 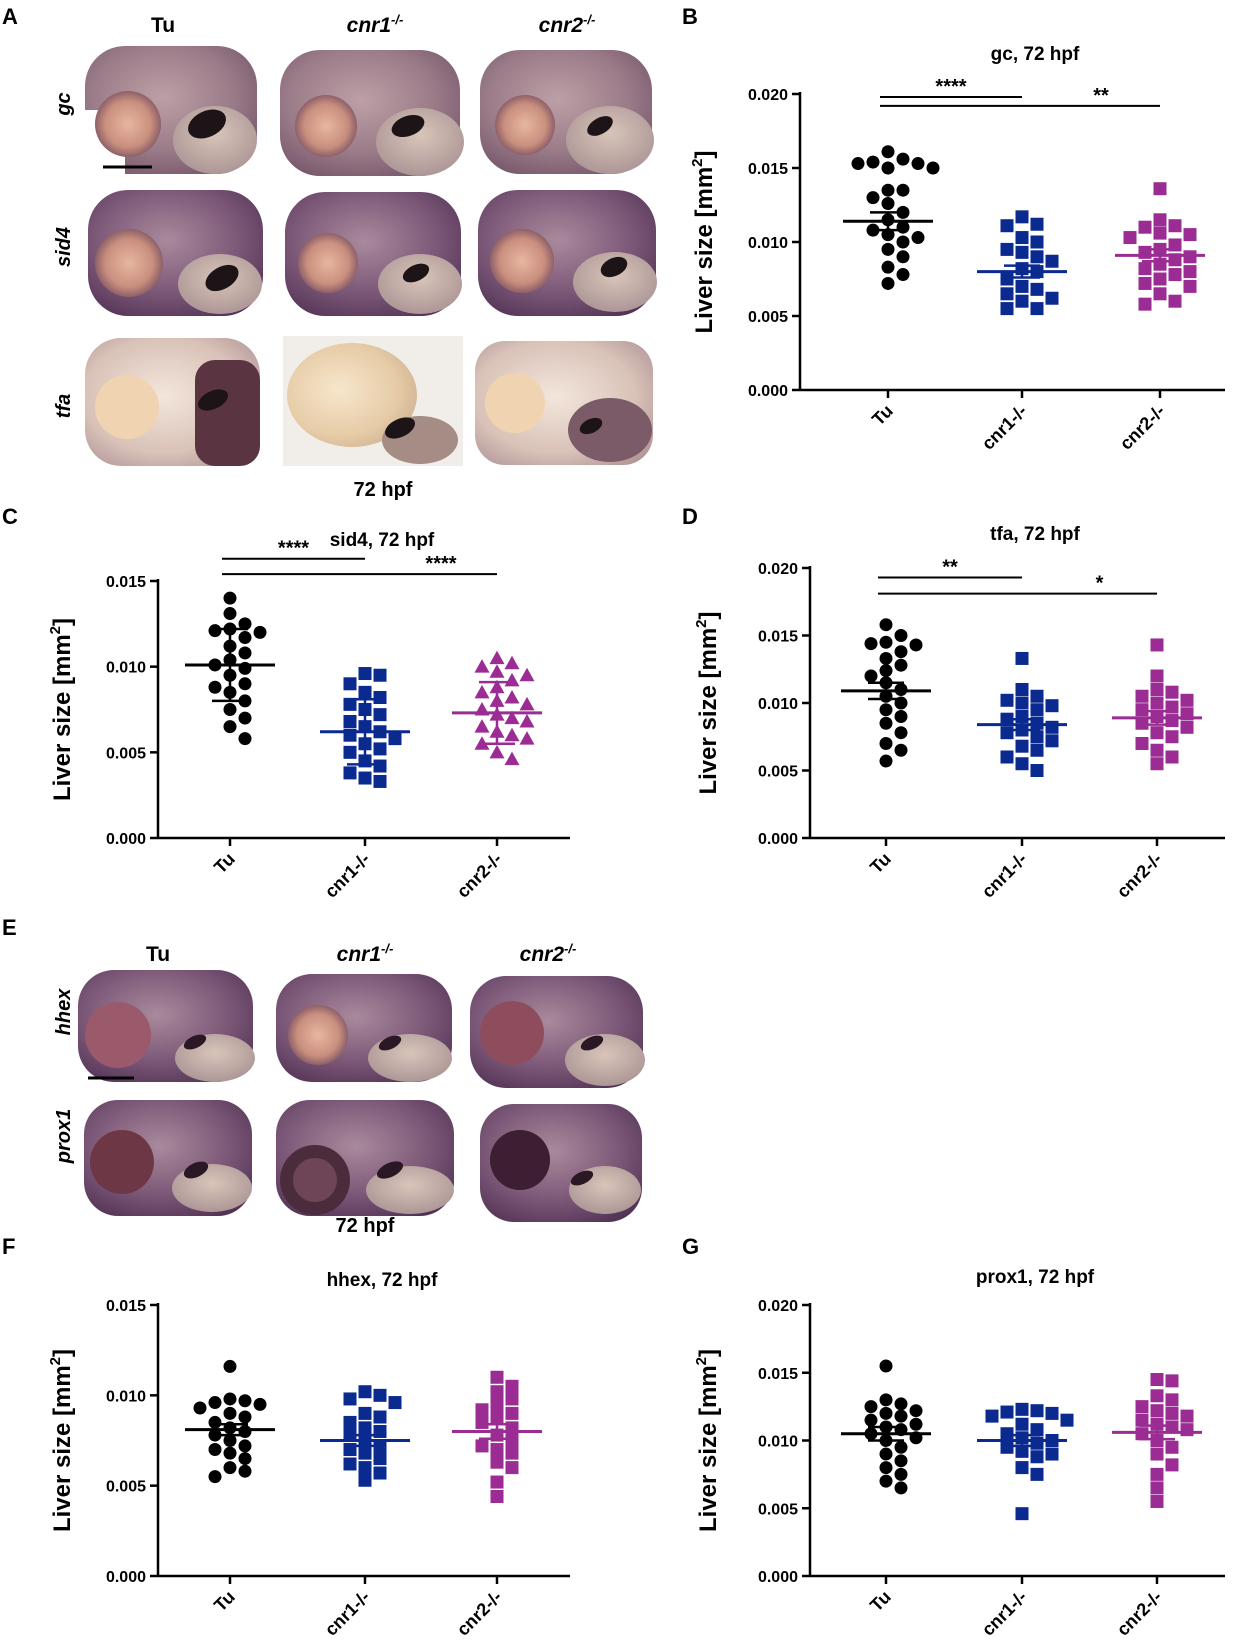 I want to click on micrograph-tfa-cnr1, so click(x=373, y=401).